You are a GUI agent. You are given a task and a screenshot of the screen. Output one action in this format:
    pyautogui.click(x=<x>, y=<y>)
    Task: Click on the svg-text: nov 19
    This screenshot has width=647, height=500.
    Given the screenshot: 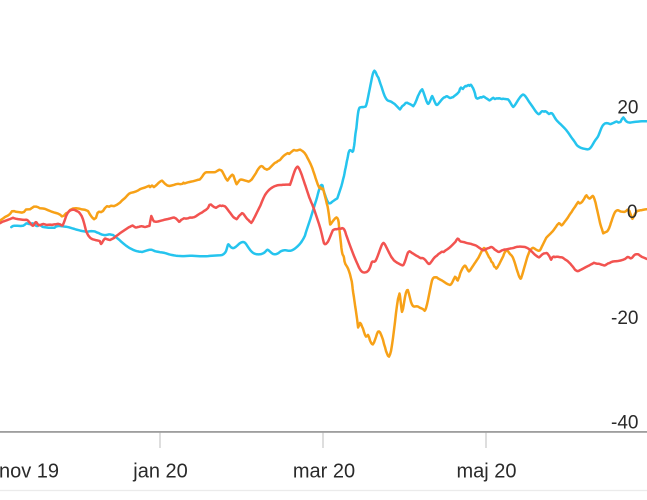 What is the action you would take?
    pyautogui.click(x=29, y=472)
    